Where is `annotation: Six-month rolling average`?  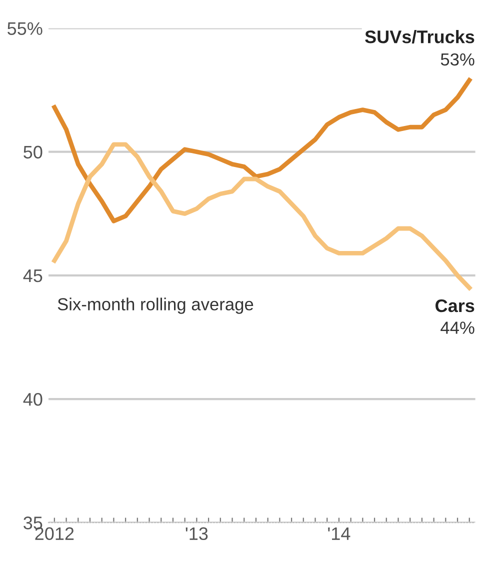 annotation: Six-month rolling average is located at coordinates (156, 306).